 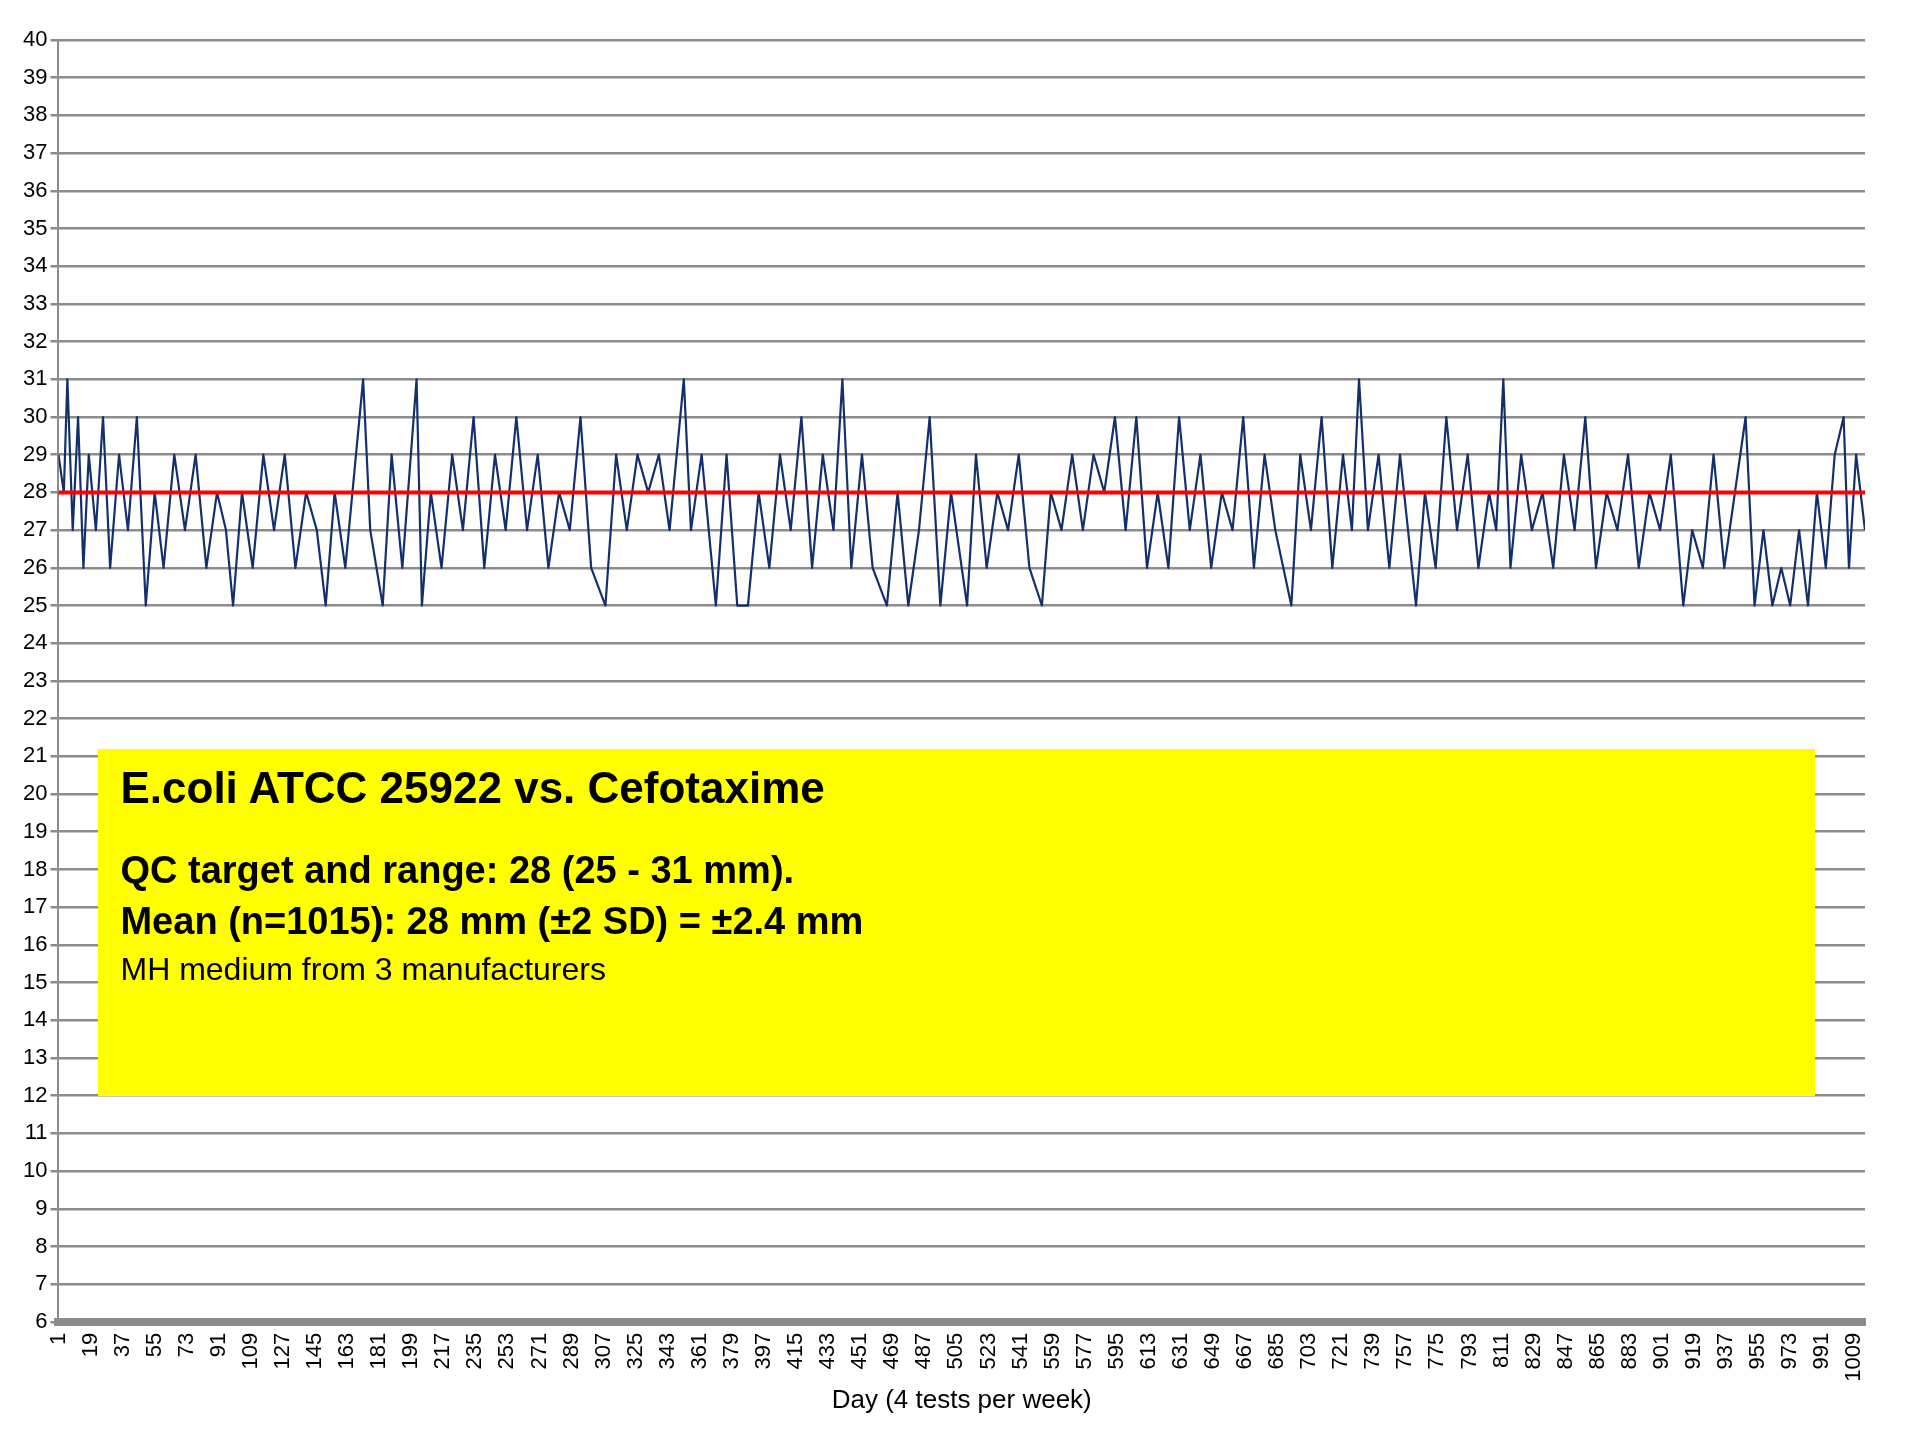 I want to click on x-tick-label: 217, so click(x=442, y=1351).